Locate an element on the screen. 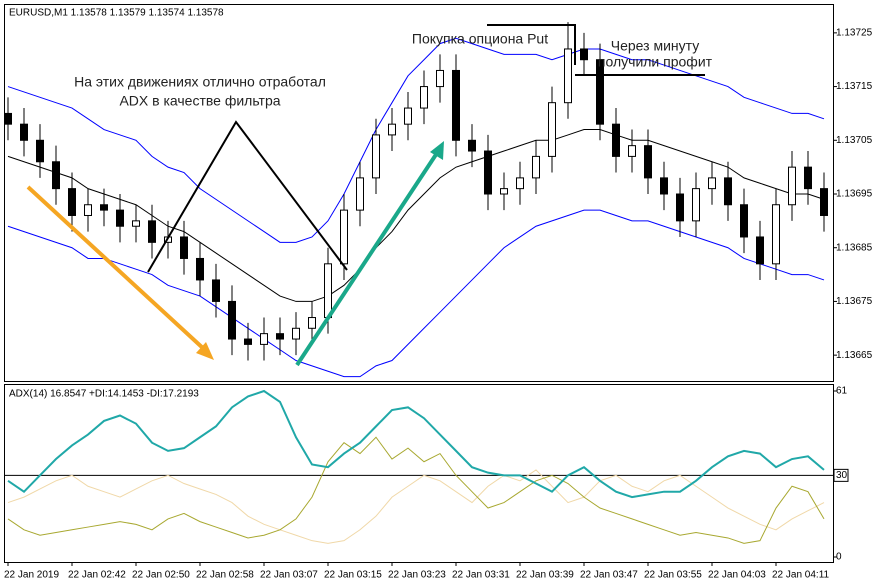 This screenshot has height=588, width=881. annotation: Через минуту is located at coordinates (655, 46).